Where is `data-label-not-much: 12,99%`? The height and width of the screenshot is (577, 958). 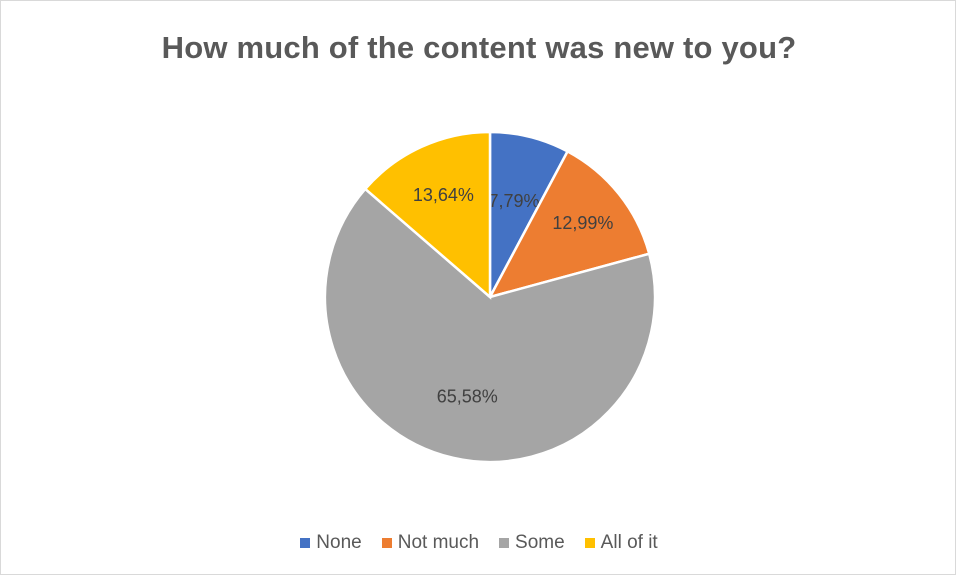
data-label-not-much: 12,99% is located at coordinates (582, 223).